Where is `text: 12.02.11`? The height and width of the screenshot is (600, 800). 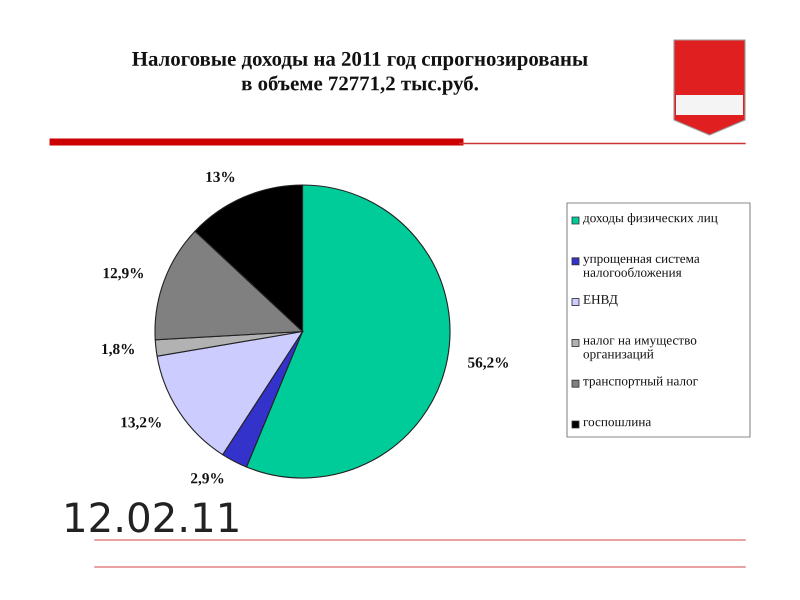 text: 12.02.11 is located at coordinates (152, 517).